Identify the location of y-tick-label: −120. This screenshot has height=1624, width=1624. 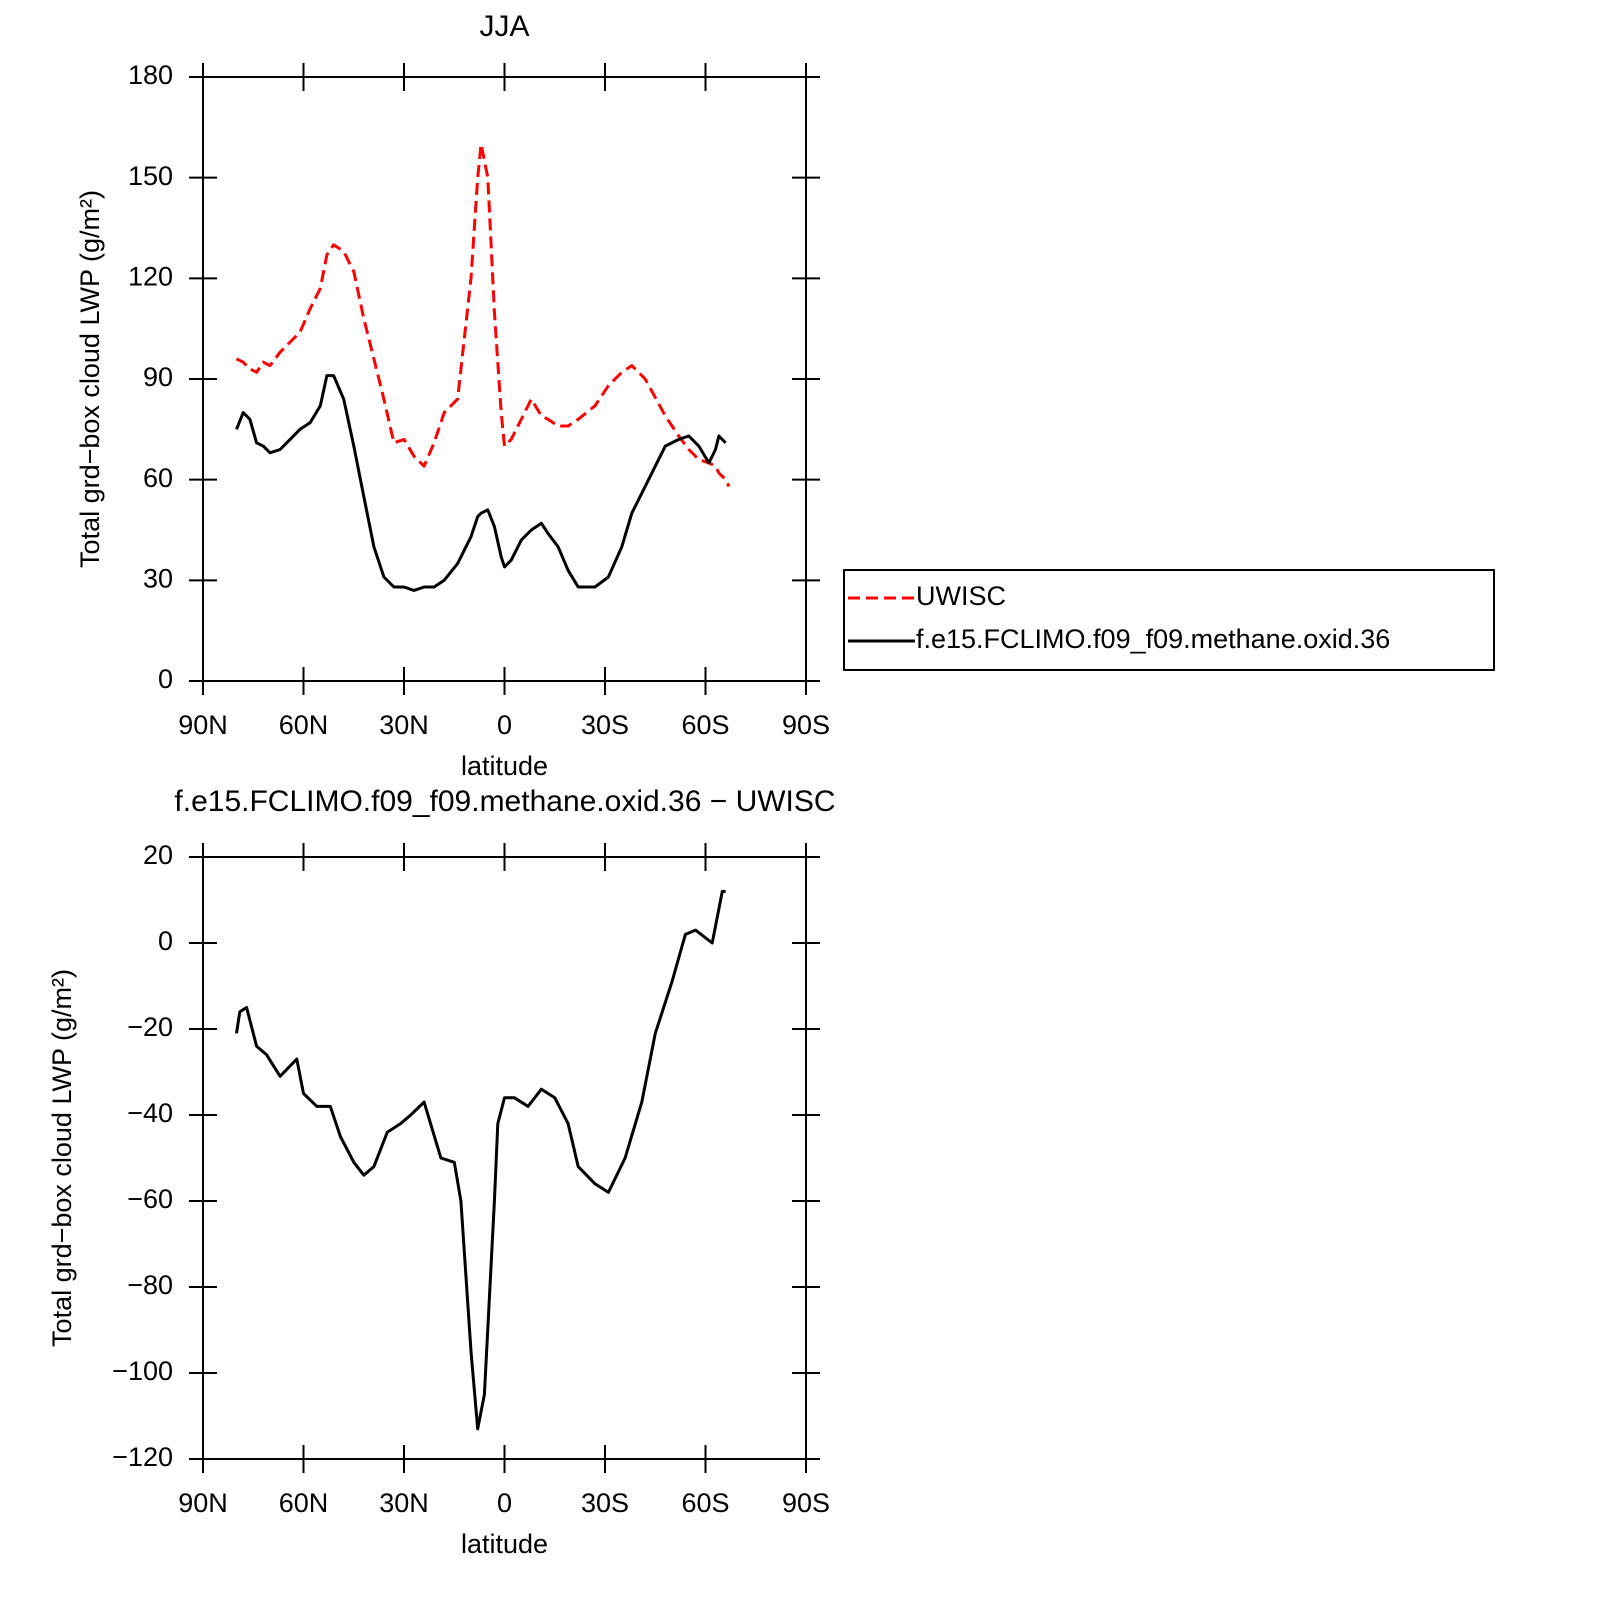
(142, 1457).